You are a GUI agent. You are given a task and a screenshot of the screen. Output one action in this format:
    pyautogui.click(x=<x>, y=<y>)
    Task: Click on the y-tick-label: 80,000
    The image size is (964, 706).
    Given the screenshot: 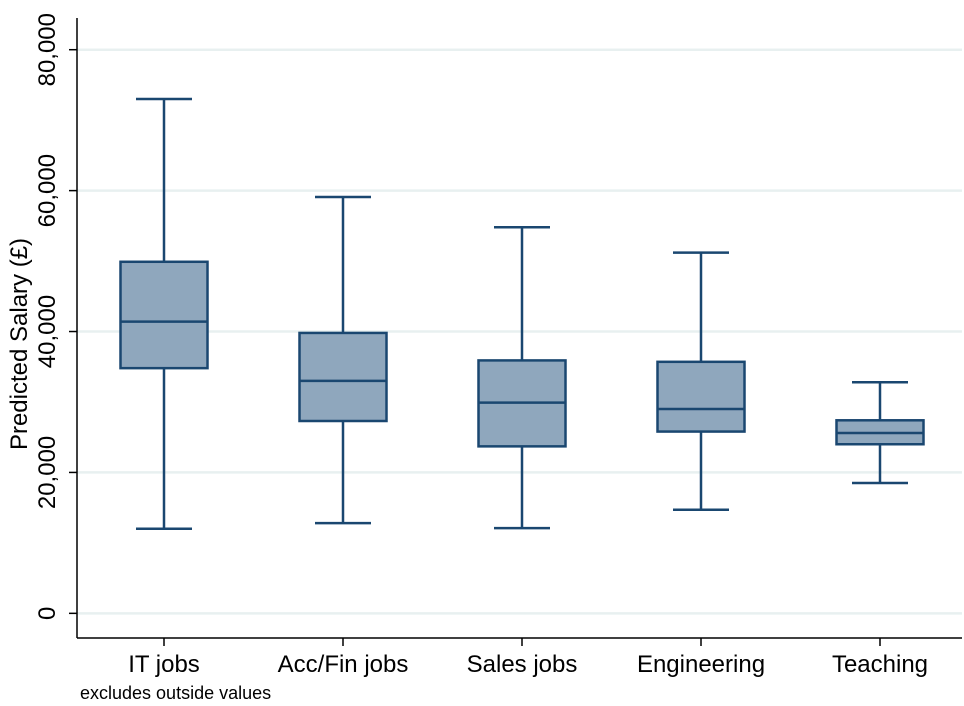 What is the action you would take?
    pyautogui.click(x=47, y=49)
    